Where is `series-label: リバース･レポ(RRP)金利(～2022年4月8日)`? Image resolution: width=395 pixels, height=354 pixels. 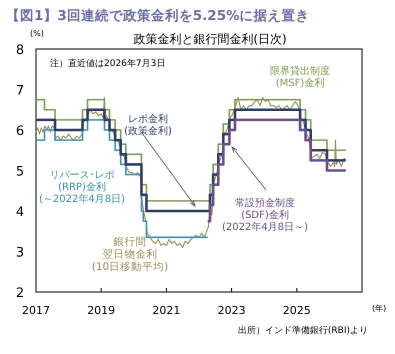 series-label: リバース･レポ(RRP)金利(～2022年4月8日) is located at coordinates (82, 187).